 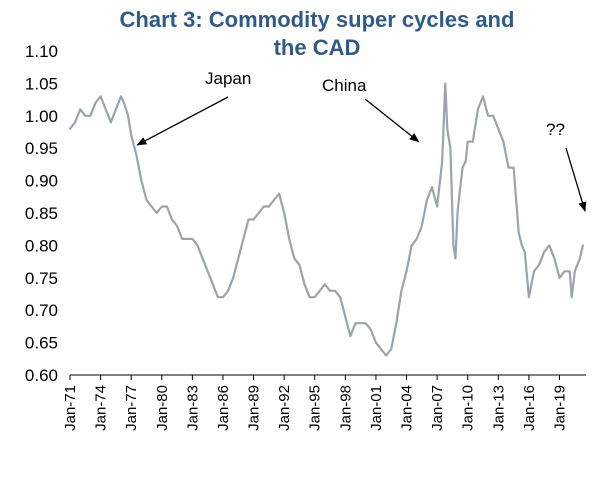 I want to click on x-tick-label: Jan-07, so click(x=437, y=408).